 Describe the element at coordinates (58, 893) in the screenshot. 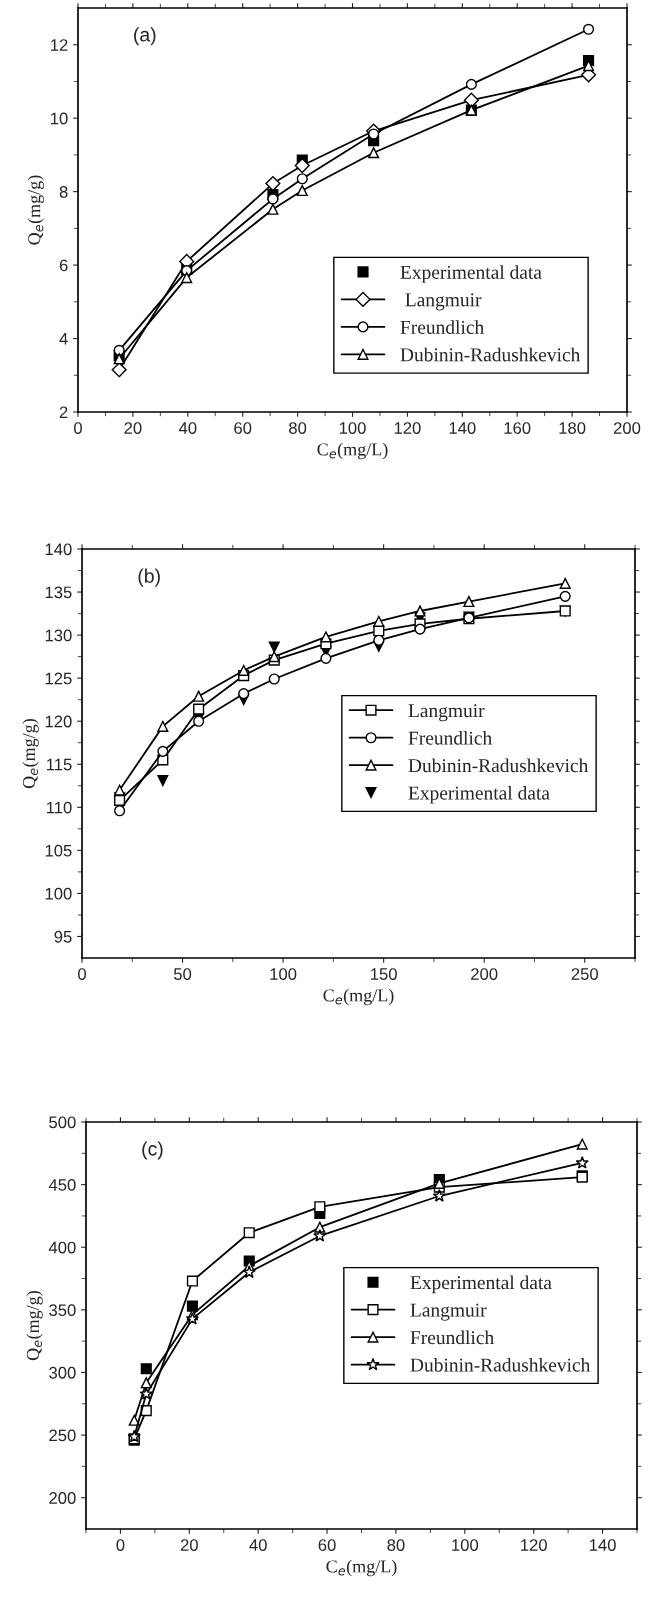

I see `y-tick-label: 100` at that location.